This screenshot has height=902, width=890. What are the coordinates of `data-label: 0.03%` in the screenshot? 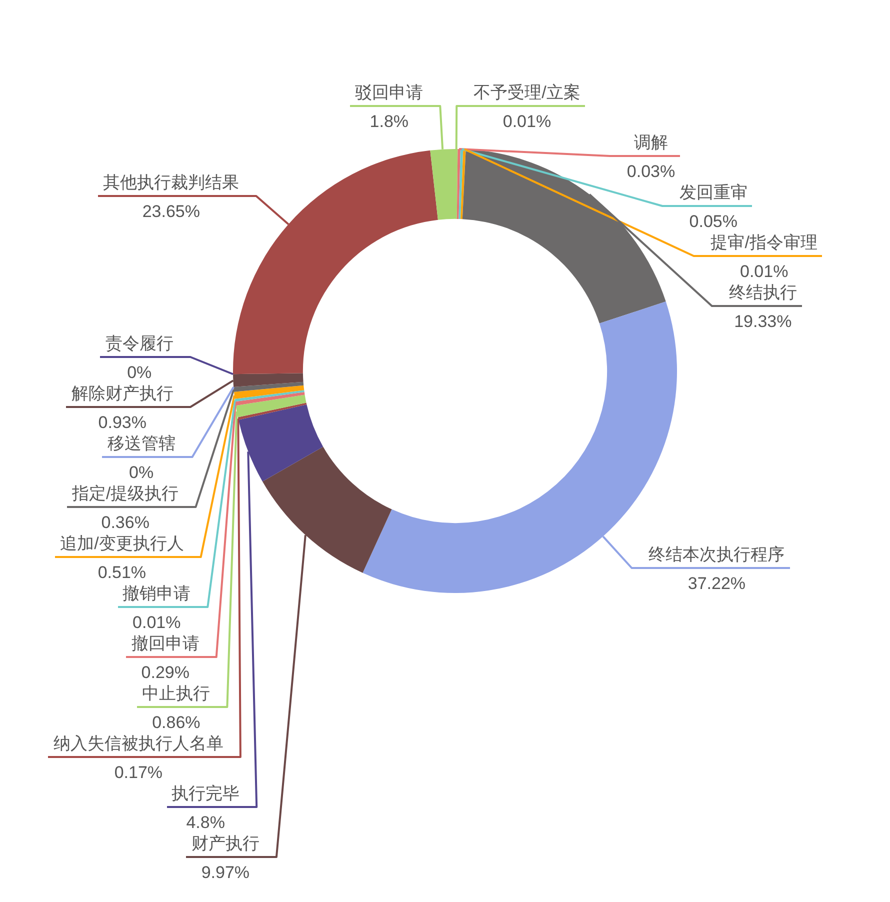 It's located at (651, 171).